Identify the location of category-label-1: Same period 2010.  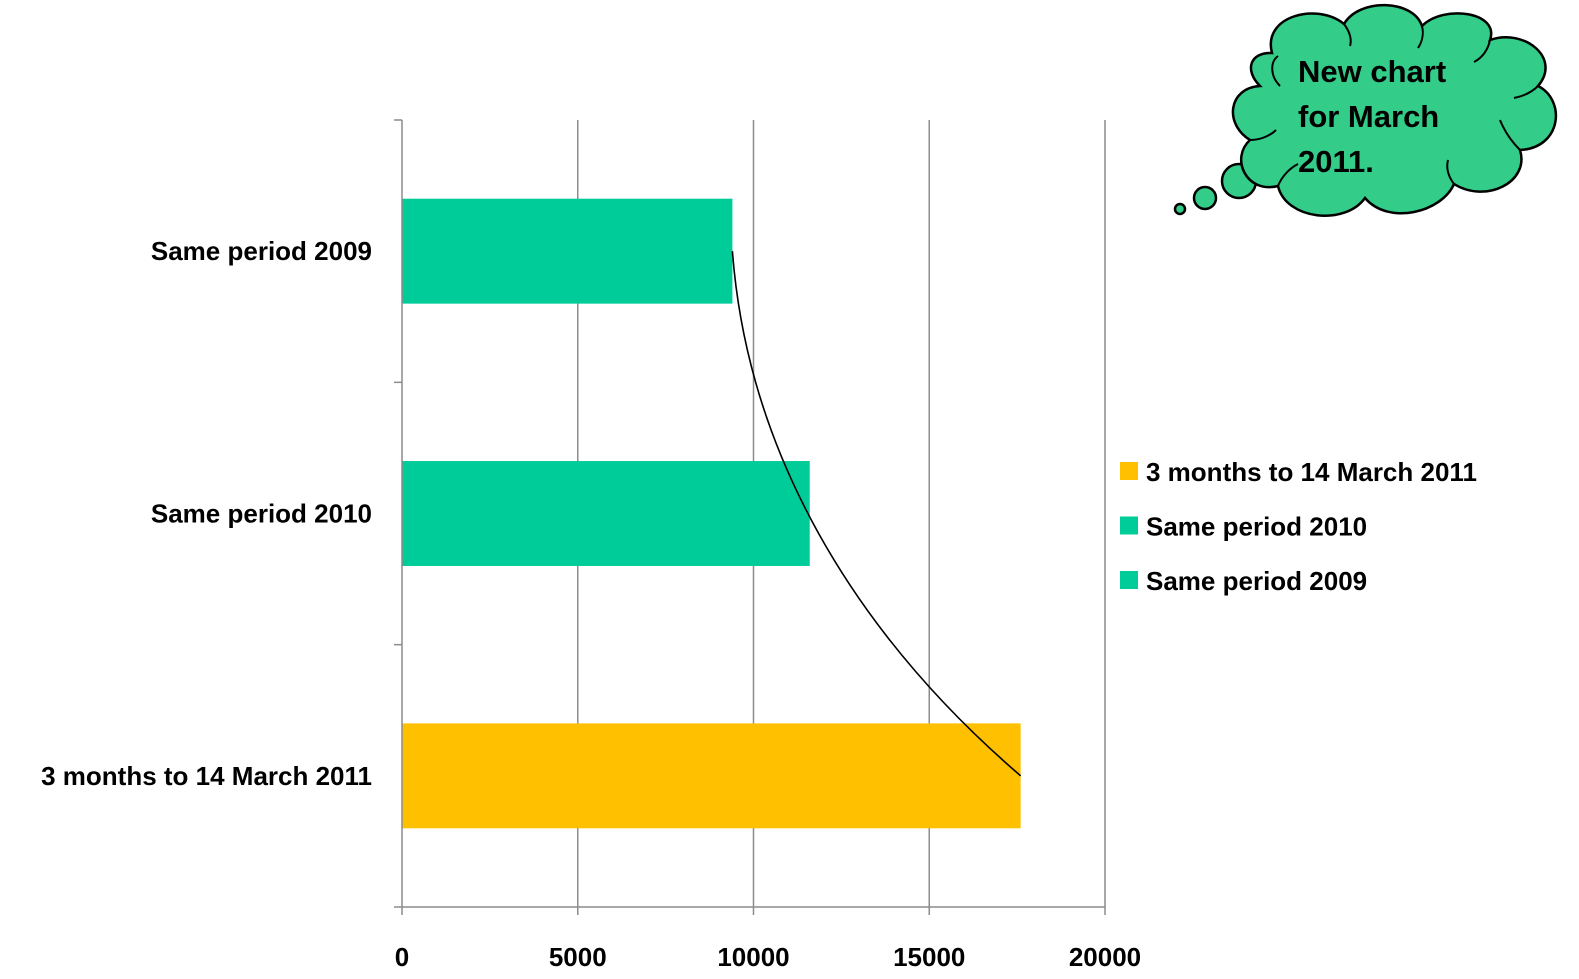
(261, 514).